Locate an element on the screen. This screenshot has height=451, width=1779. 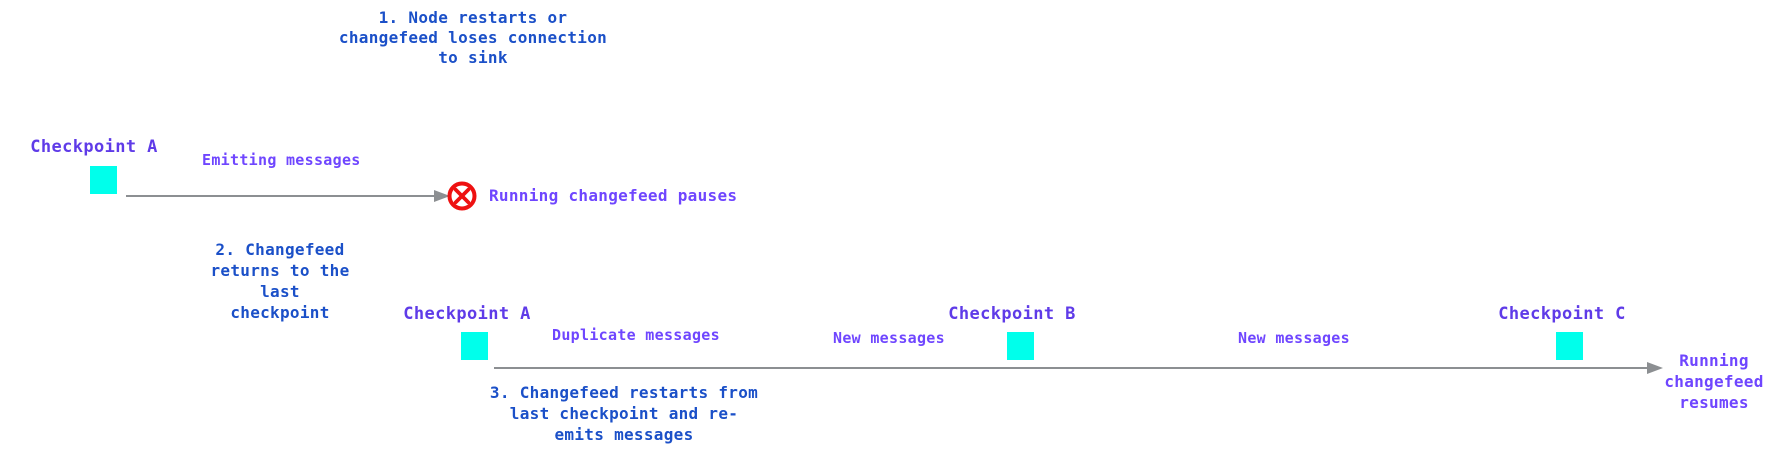
checkpoint-a-restart-marker is located at coordinates (474, 346).